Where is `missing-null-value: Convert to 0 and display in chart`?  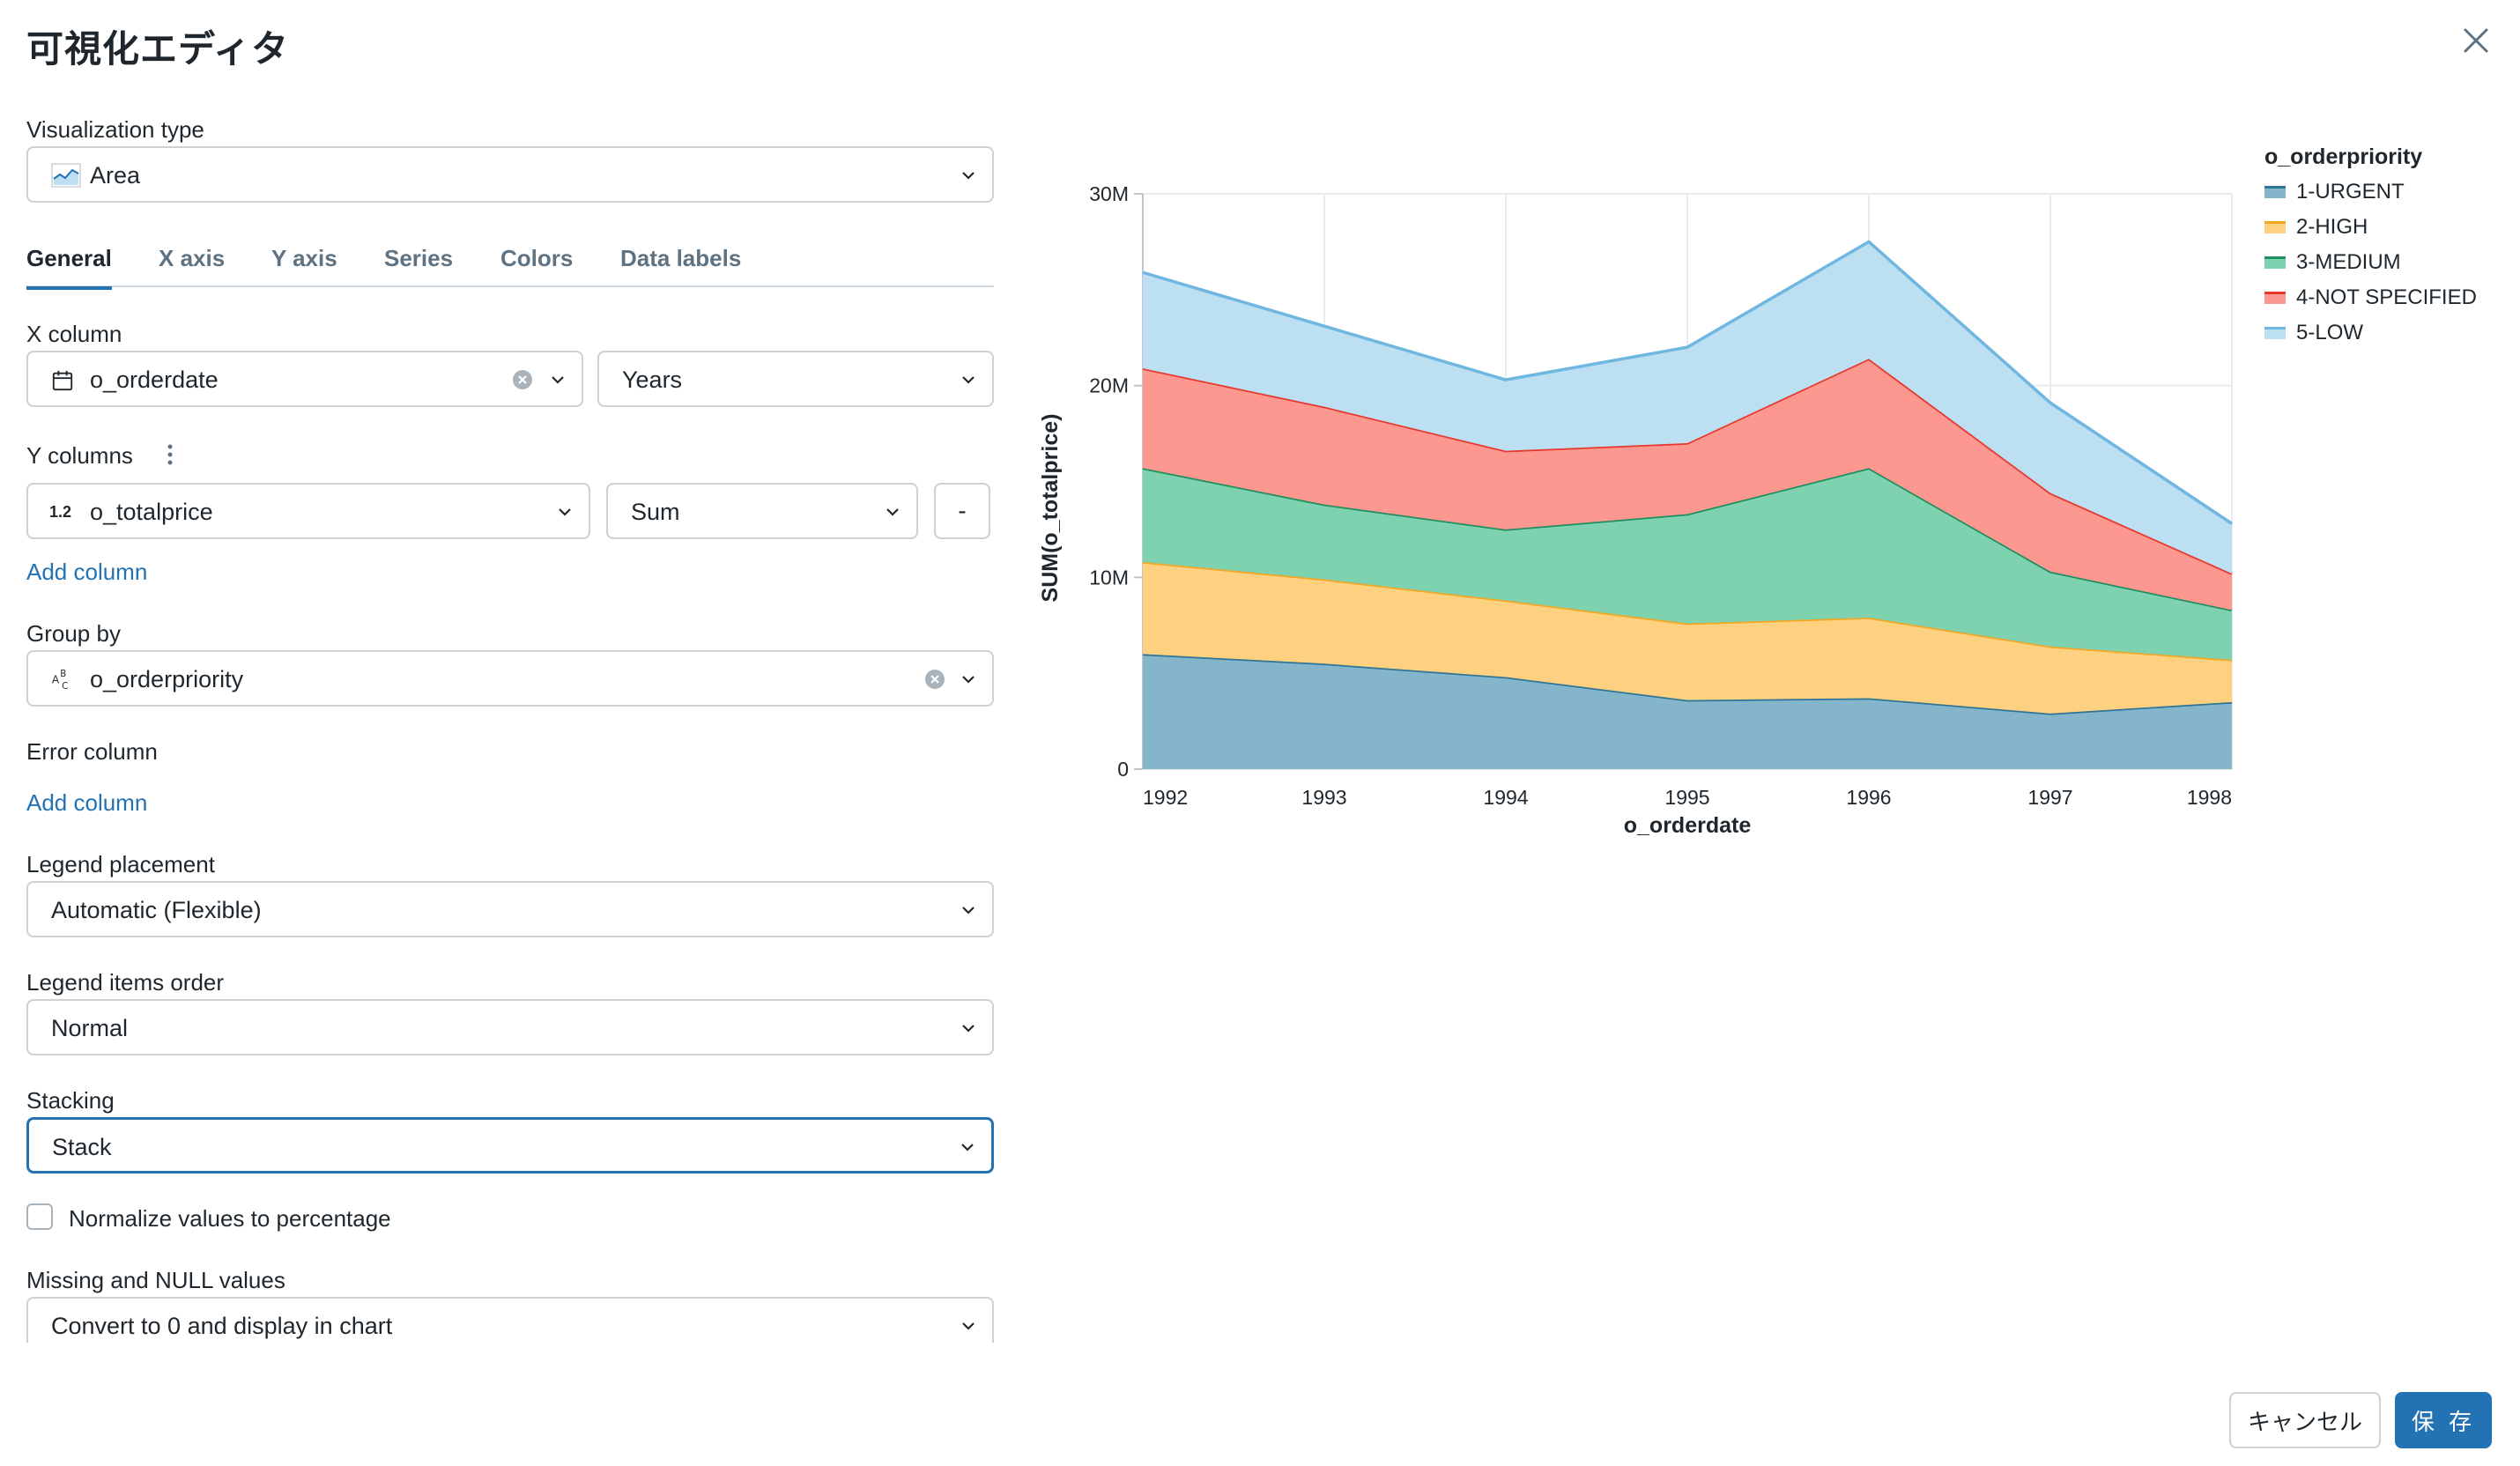
missing-null-value: Convert to 0 and display in chart is located at coordinates (222, 1326).